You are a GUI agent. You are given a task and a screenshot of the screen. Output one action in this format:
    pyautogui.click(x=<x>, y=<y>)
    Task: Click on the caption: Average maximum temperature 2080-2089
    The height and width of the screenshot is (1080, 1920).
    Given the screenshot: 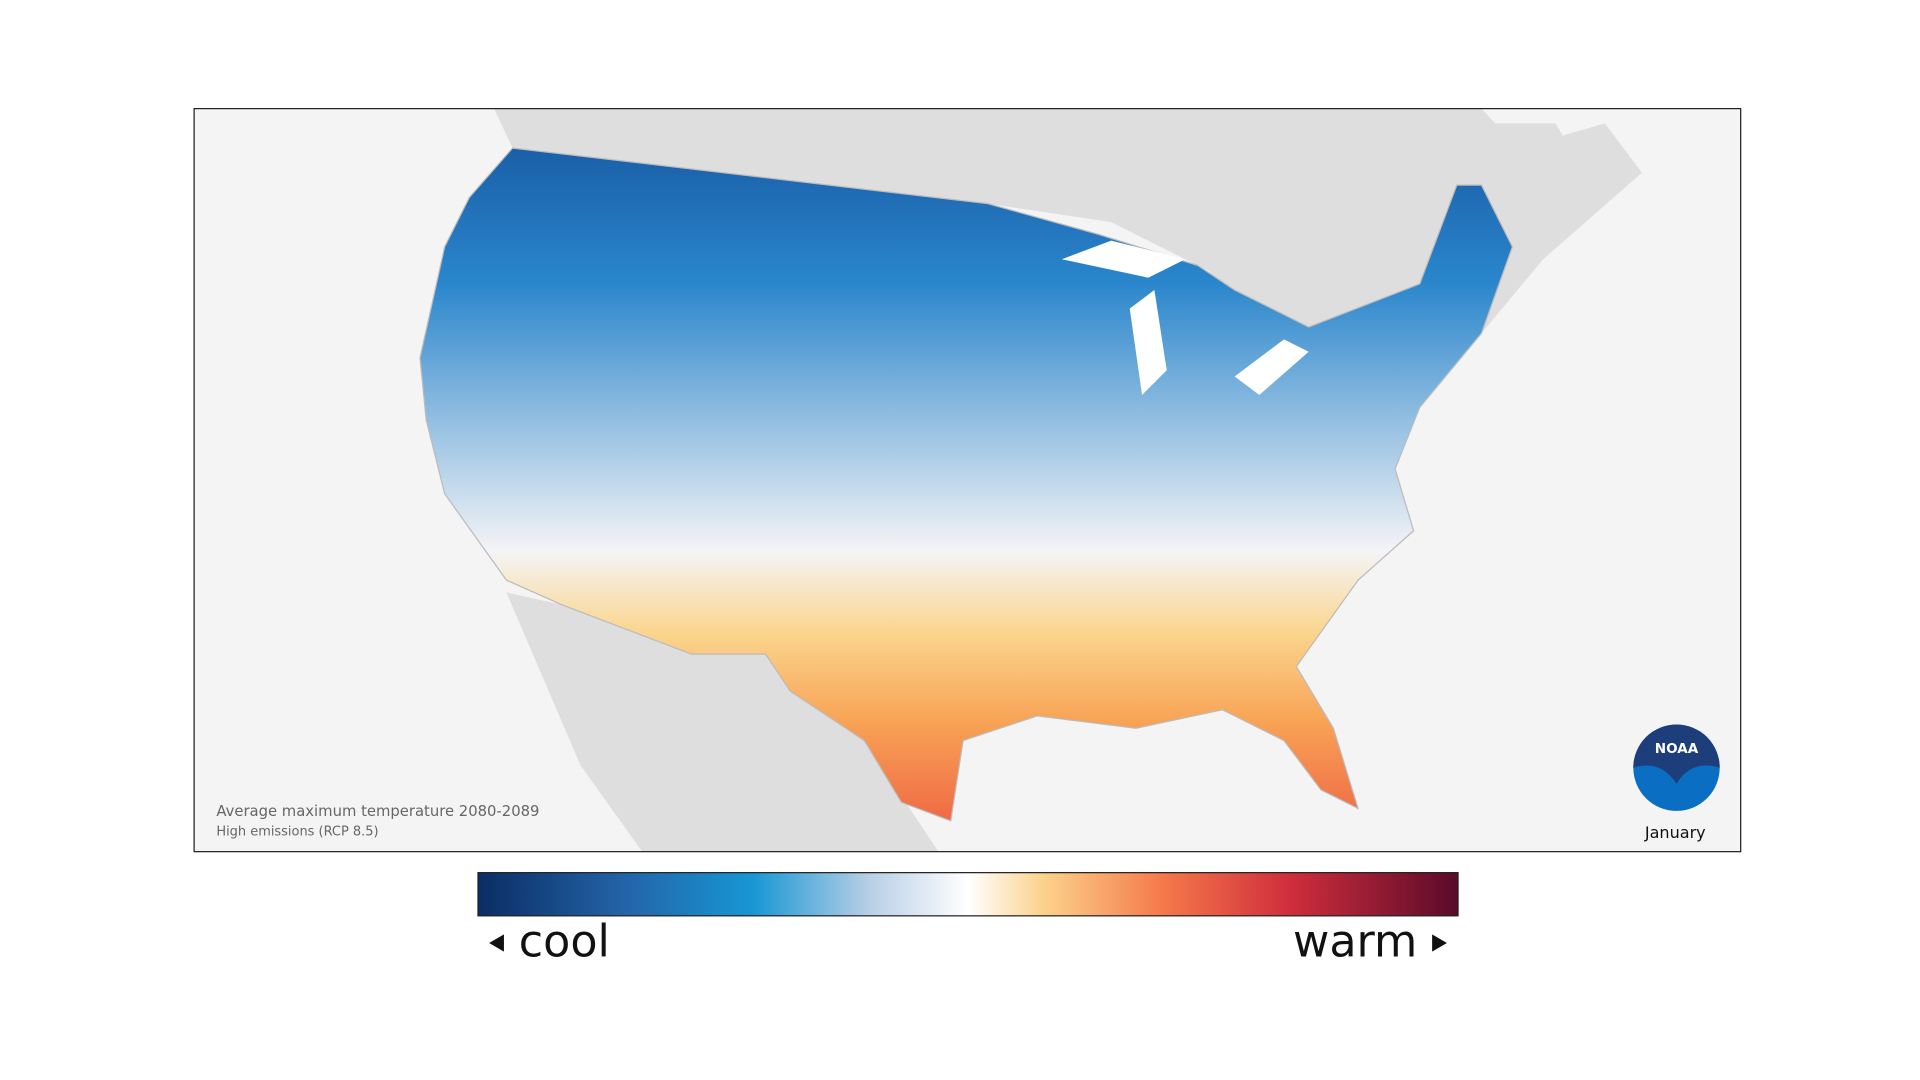 What is the action you would take?
    pyautogui.click(x=377, y=811)
    